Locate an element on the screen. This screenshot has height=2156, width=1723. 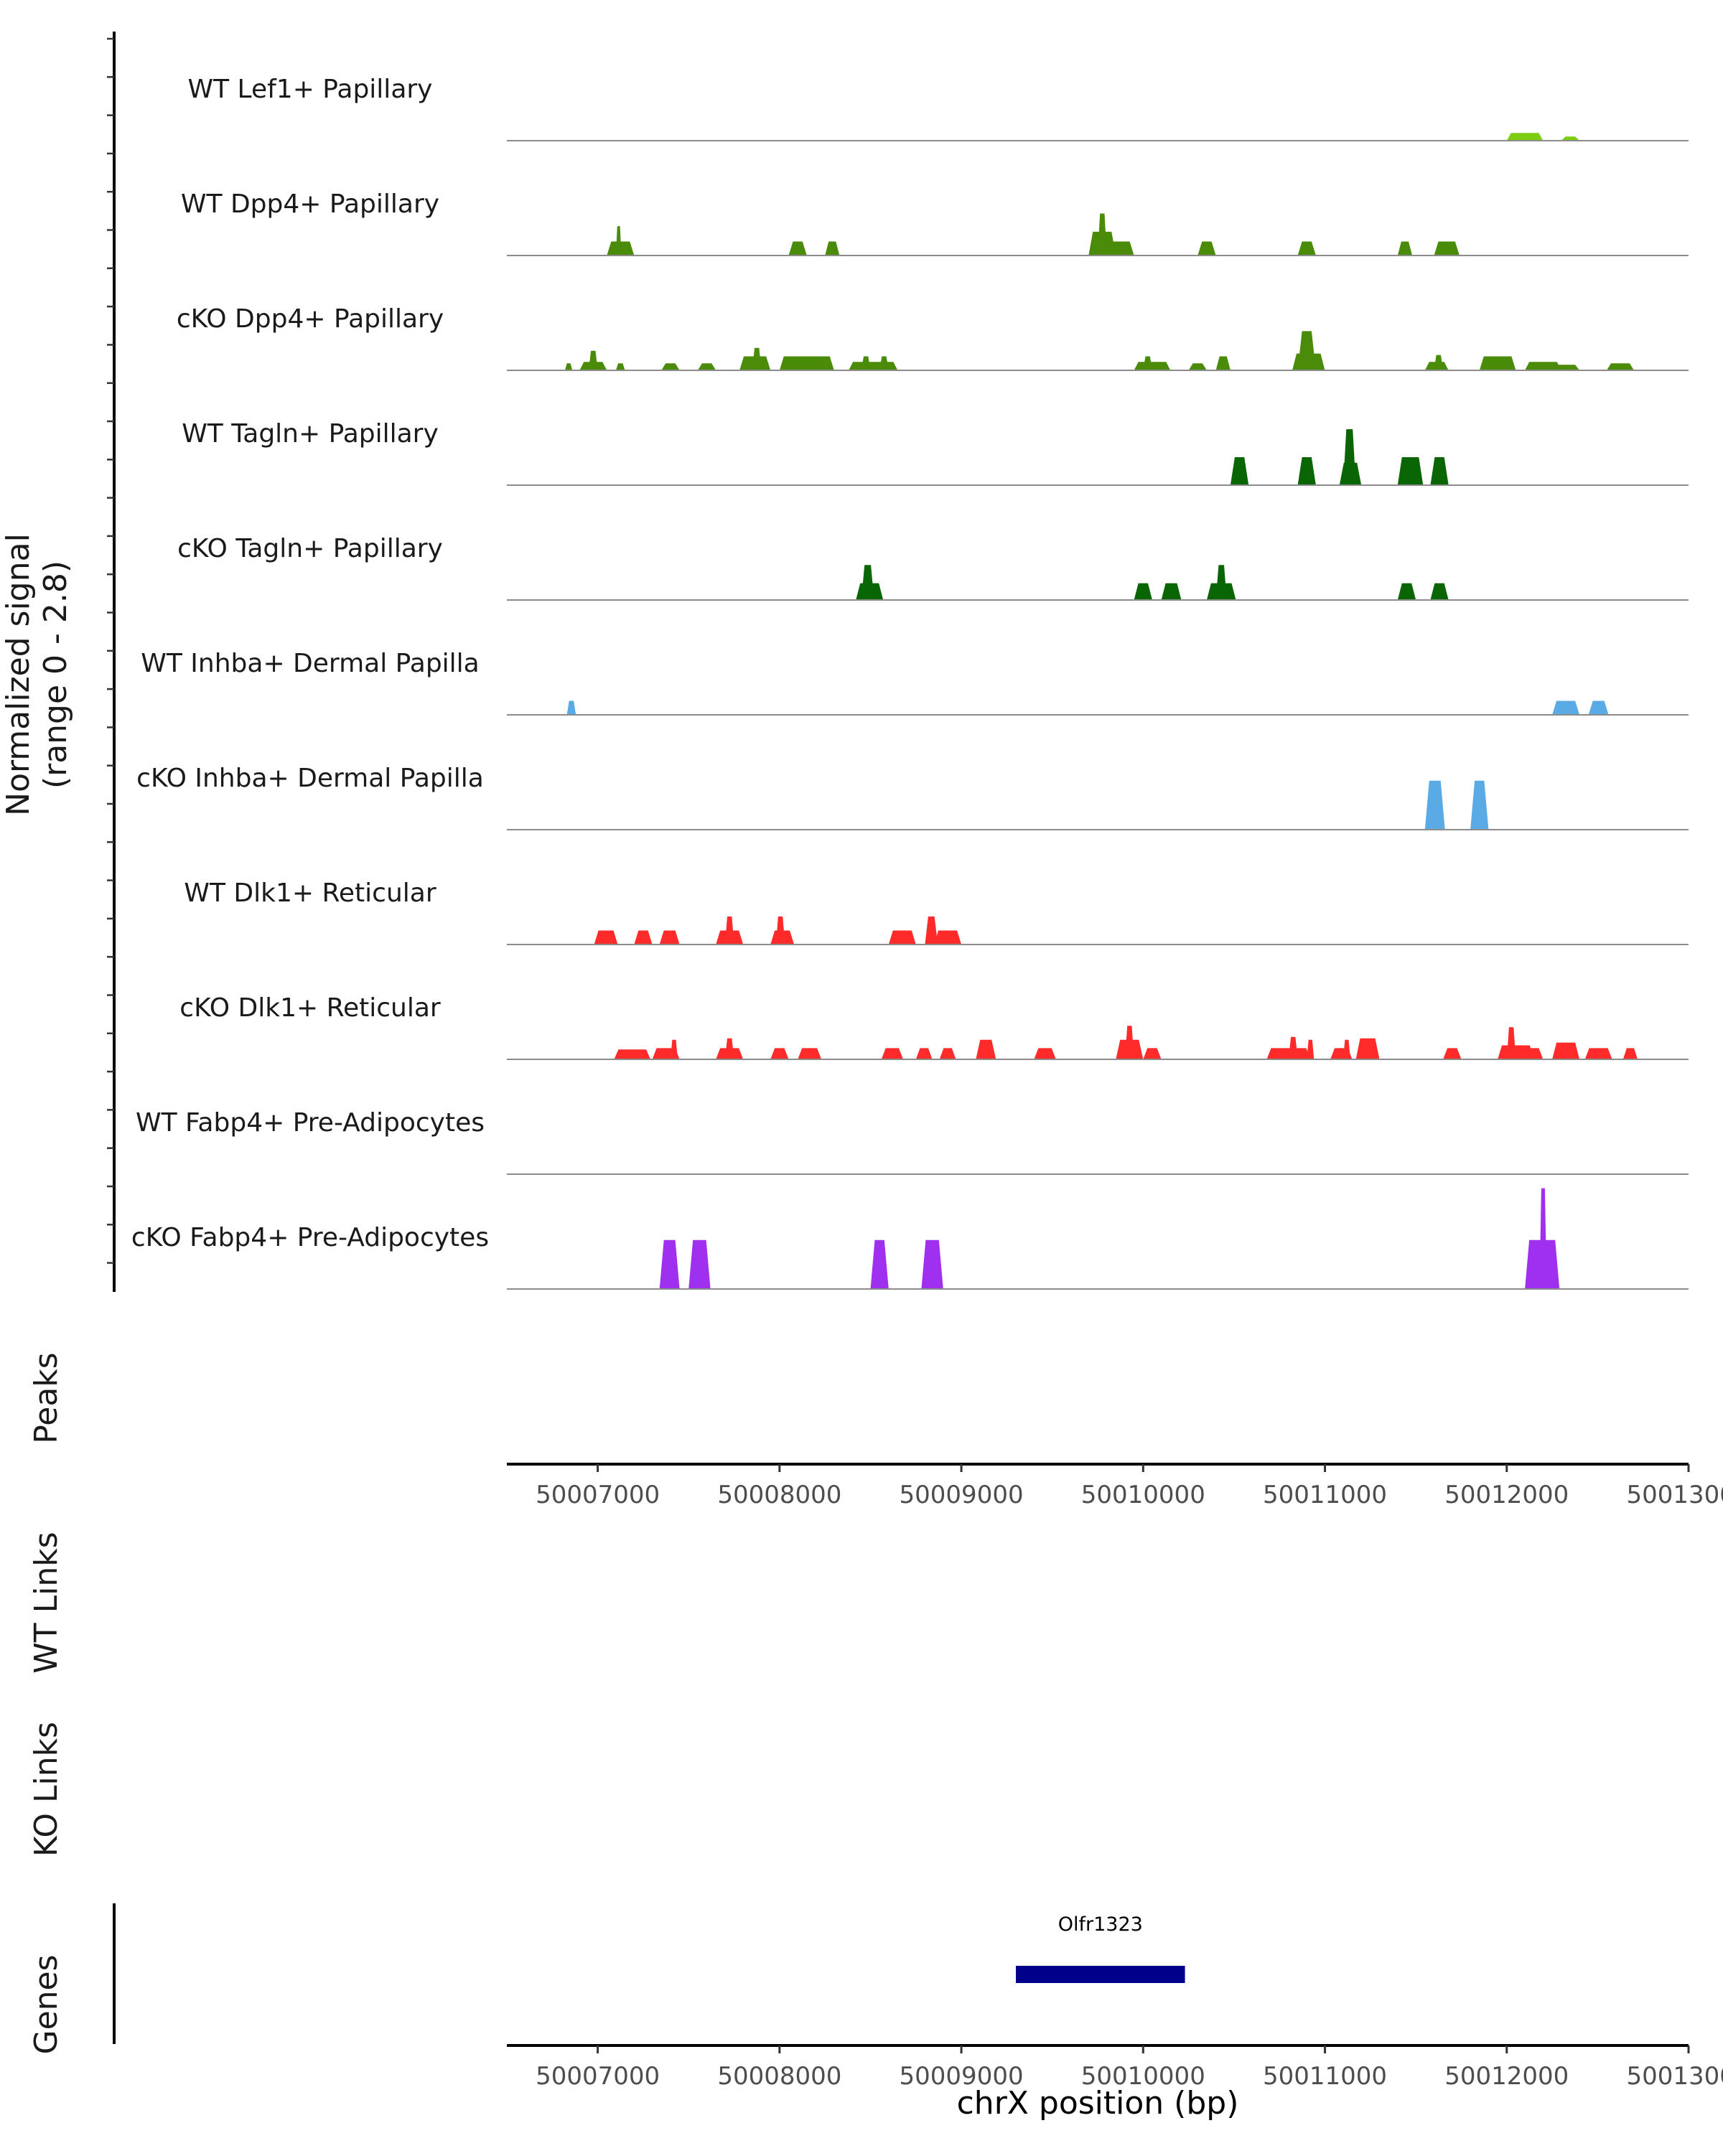
track-label: WT Inhba+ Dermal Papilla is located at coordinates (310, 663).